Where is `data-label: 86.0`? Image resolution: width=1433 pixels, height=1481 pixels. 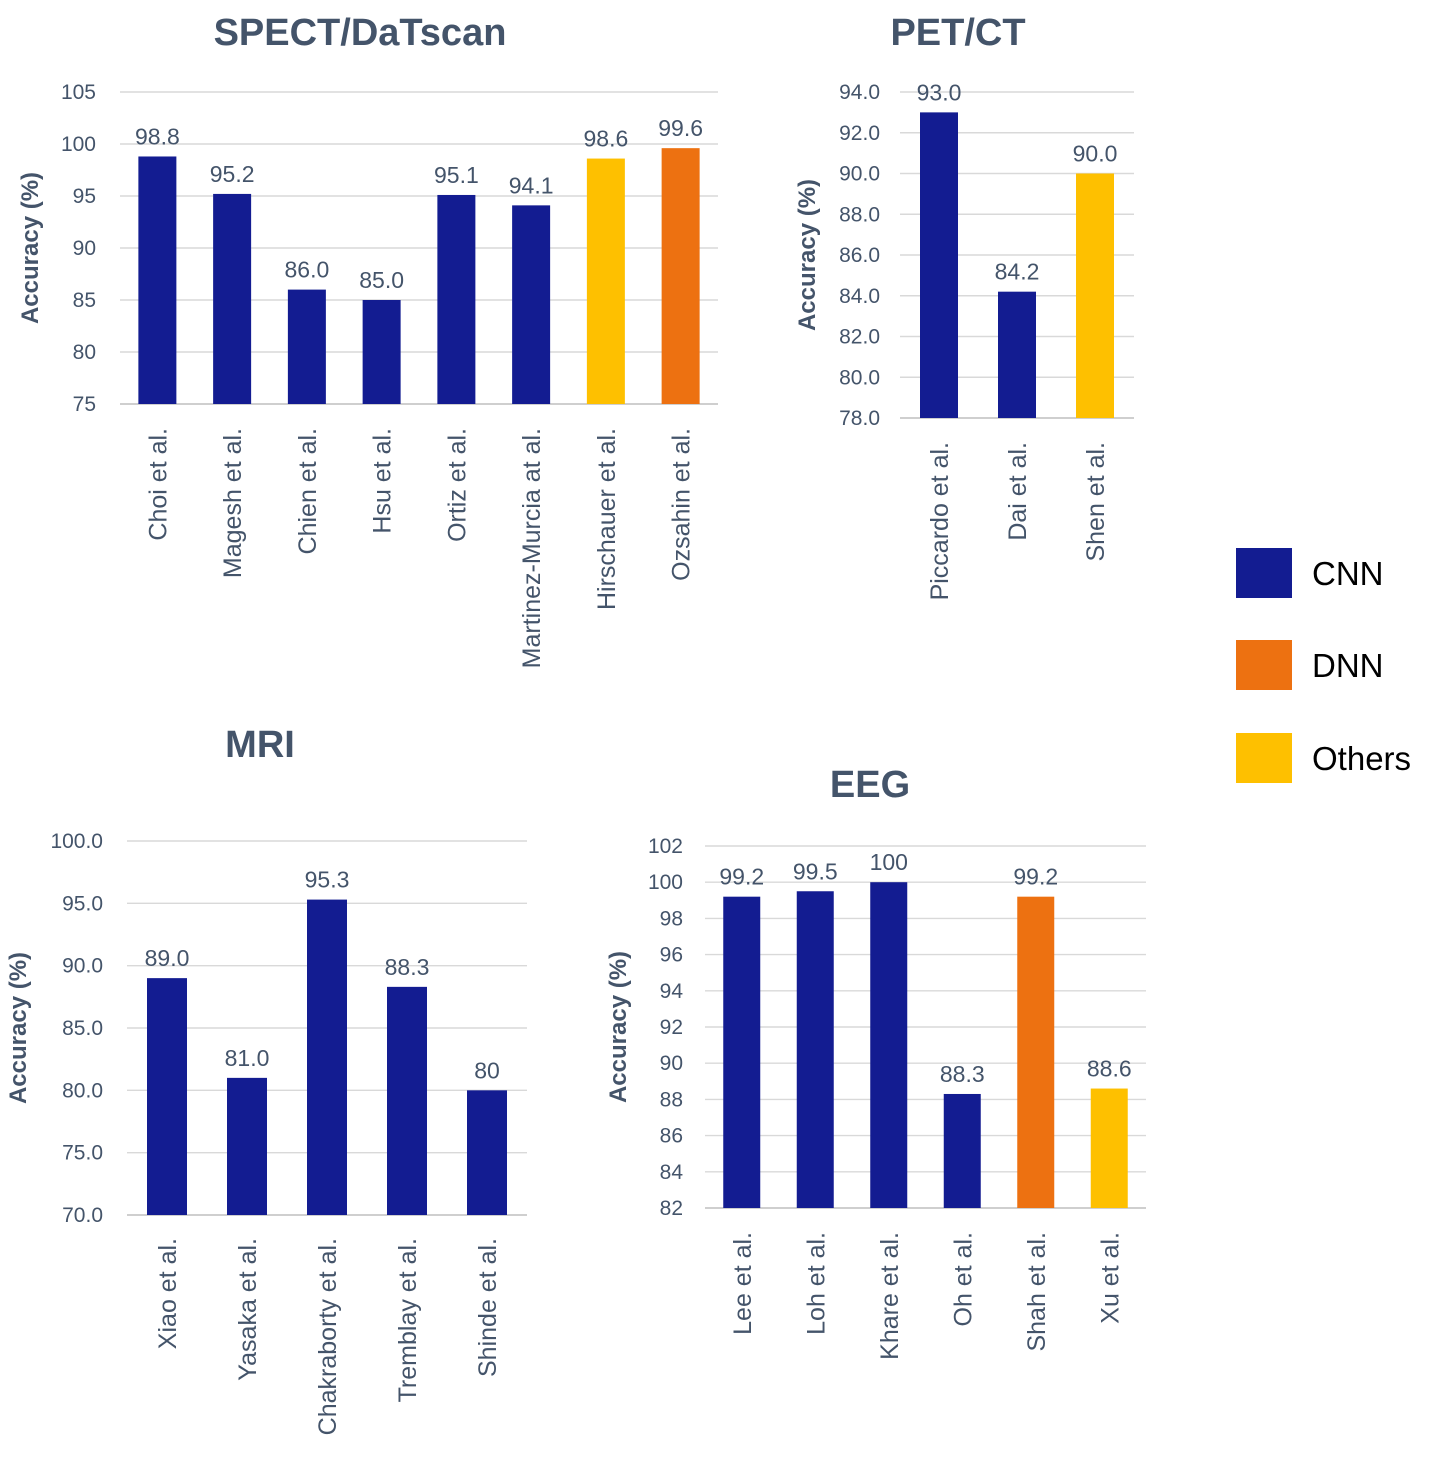 data-label: 86.0 is located at coordinates (306, 270).